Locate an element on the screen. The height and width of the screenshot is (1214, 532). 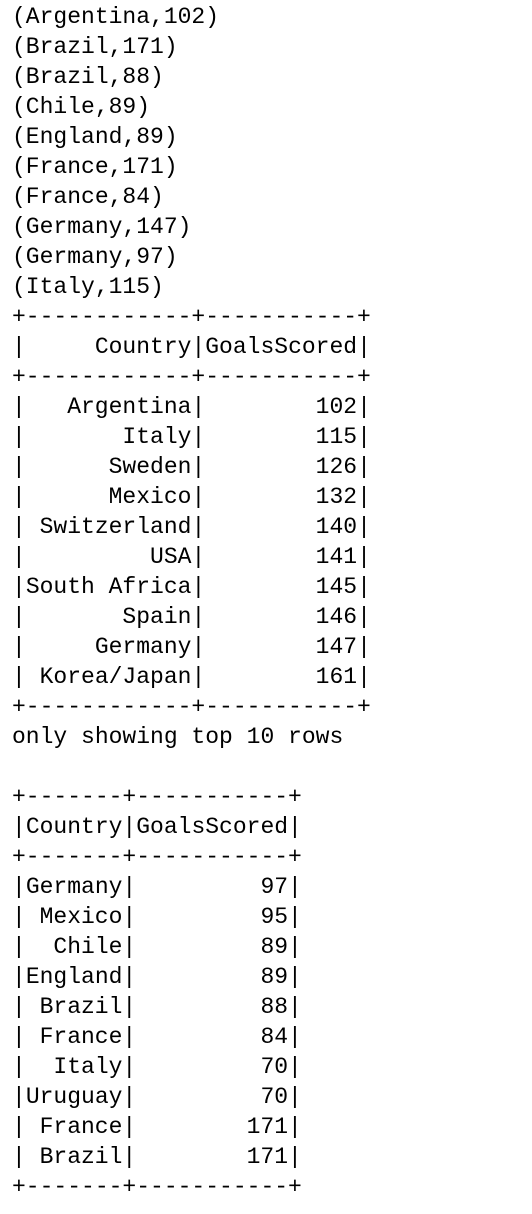
table-cell: 115 is located at coordinates (336, 437).